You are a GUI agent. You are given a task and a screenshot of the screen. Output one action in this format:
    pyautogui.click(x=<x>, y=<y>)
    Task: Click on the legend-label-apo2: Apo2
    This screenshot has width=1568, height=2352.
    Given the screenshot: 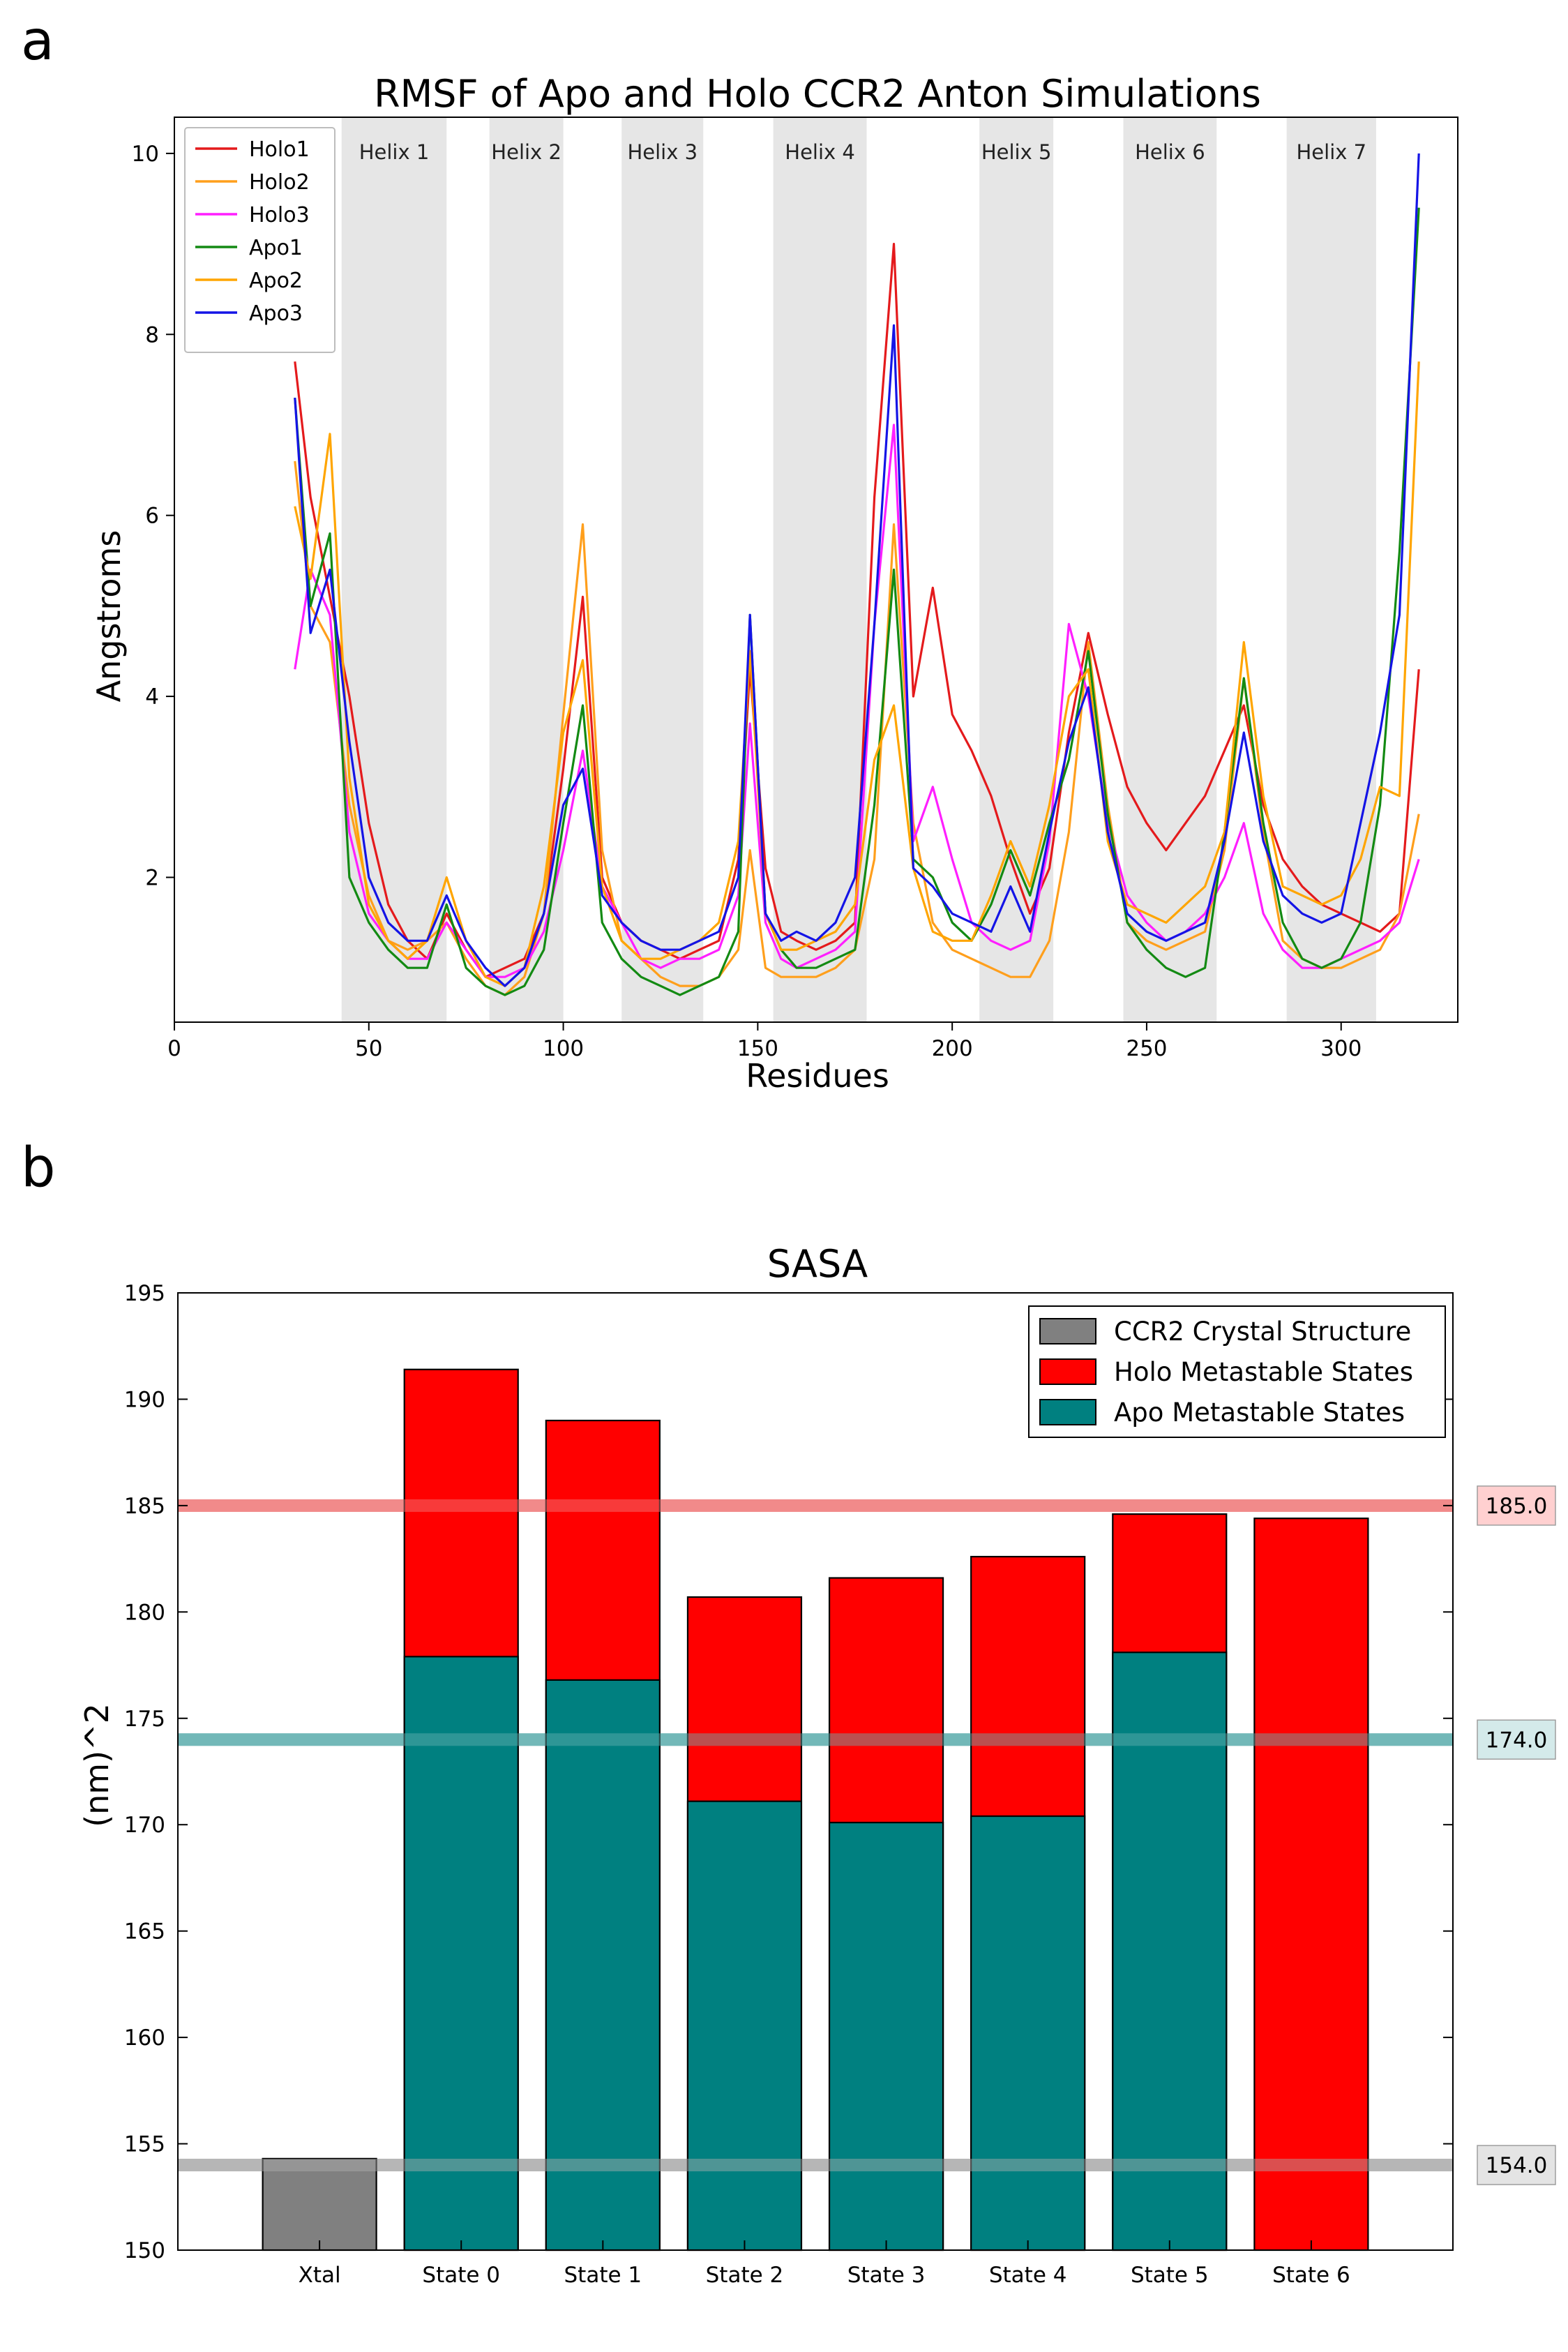 What is the action you would take?
    pyautogui.click(x=276, y=281)
    